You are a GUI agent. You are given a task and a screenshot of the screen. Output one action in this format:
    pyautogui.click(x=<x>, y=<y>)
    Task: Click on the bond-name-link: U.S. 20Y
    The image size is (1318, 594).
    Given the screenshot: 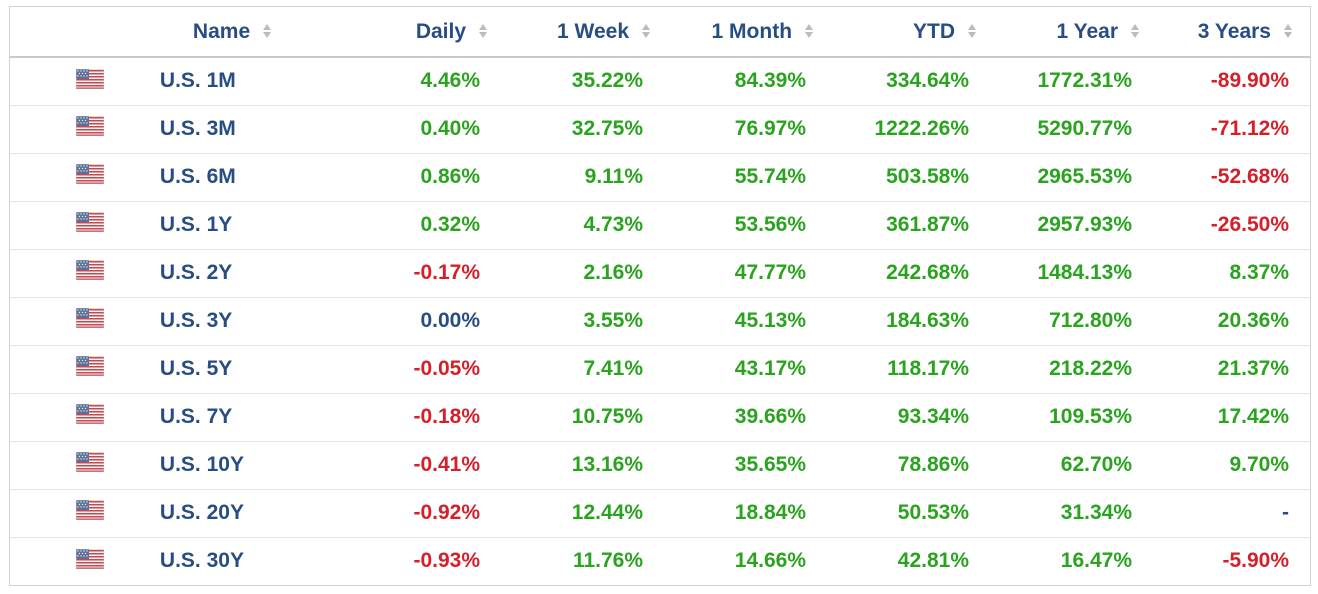 What is the action you would take?
    pyautogui.click(x=201, y=512)
    